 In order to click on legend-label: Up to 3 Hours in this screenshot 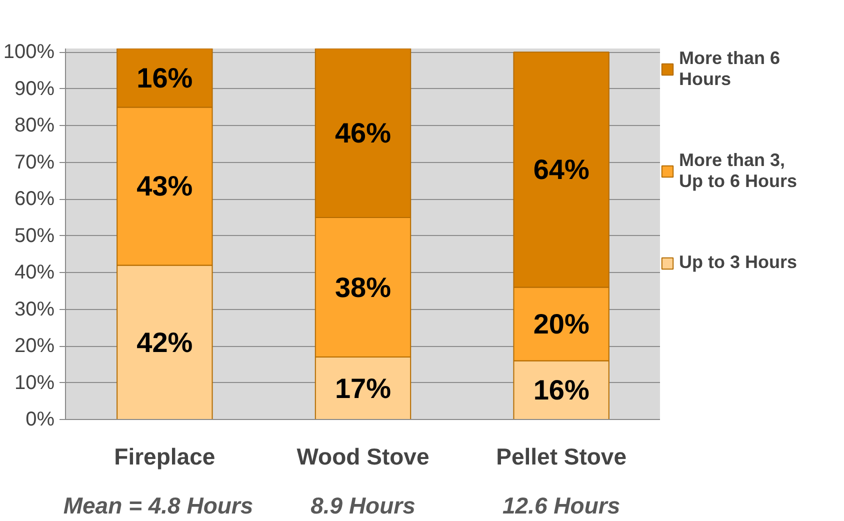, I will do `click(738, 262)`.